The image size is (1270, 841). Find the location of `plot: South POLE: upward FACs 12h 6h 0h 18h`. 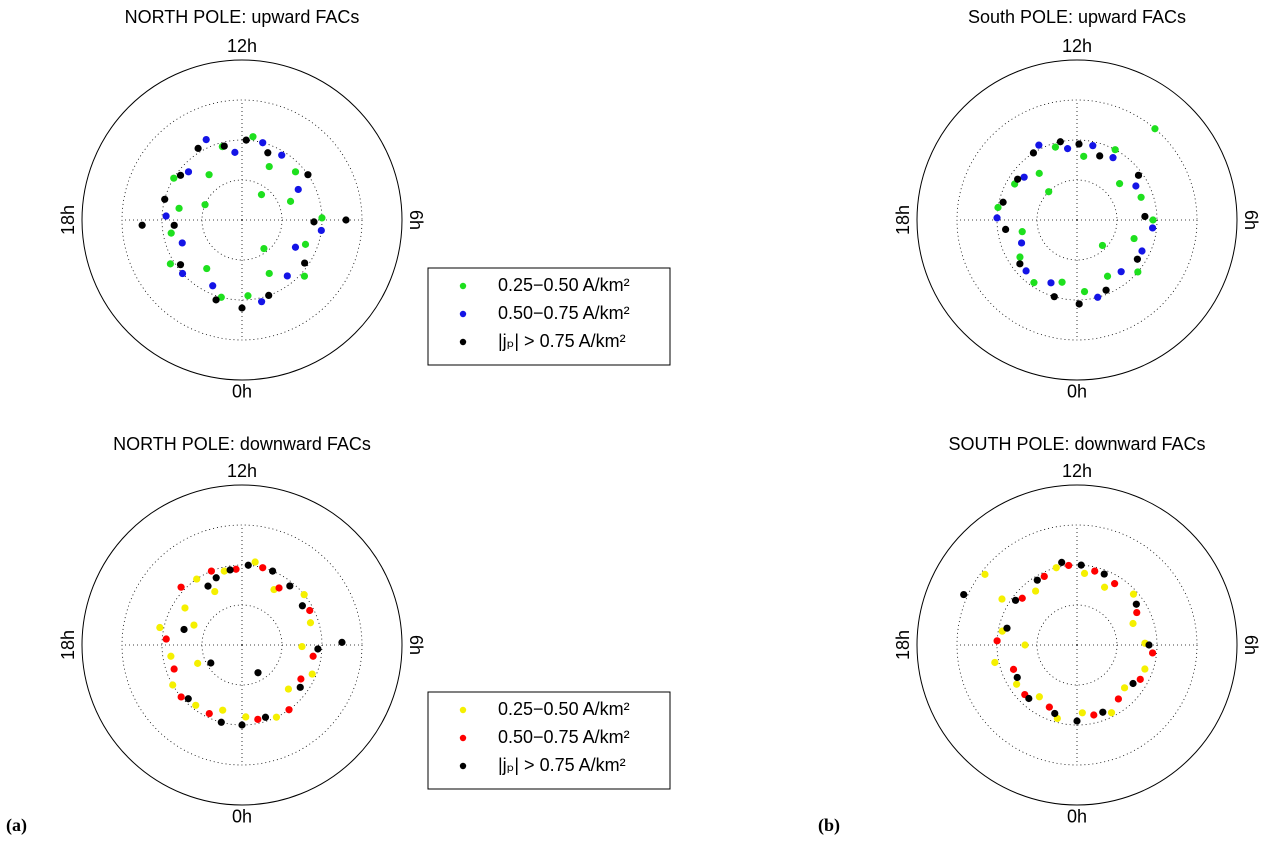

plot: South POLE: upward FACs 12h 6h 0h 18h is located at coordinates (1077, 204).